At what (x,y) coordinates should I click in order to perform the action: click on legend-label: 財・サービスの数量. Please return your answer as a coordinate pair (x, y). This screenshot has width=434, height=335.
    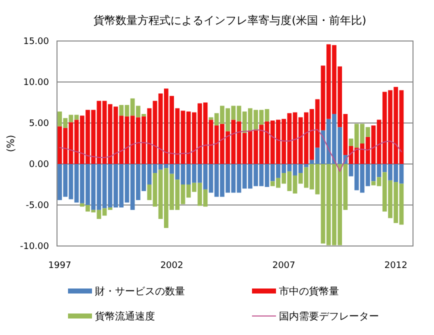
    Looking at the image, I should click on (140, 292).